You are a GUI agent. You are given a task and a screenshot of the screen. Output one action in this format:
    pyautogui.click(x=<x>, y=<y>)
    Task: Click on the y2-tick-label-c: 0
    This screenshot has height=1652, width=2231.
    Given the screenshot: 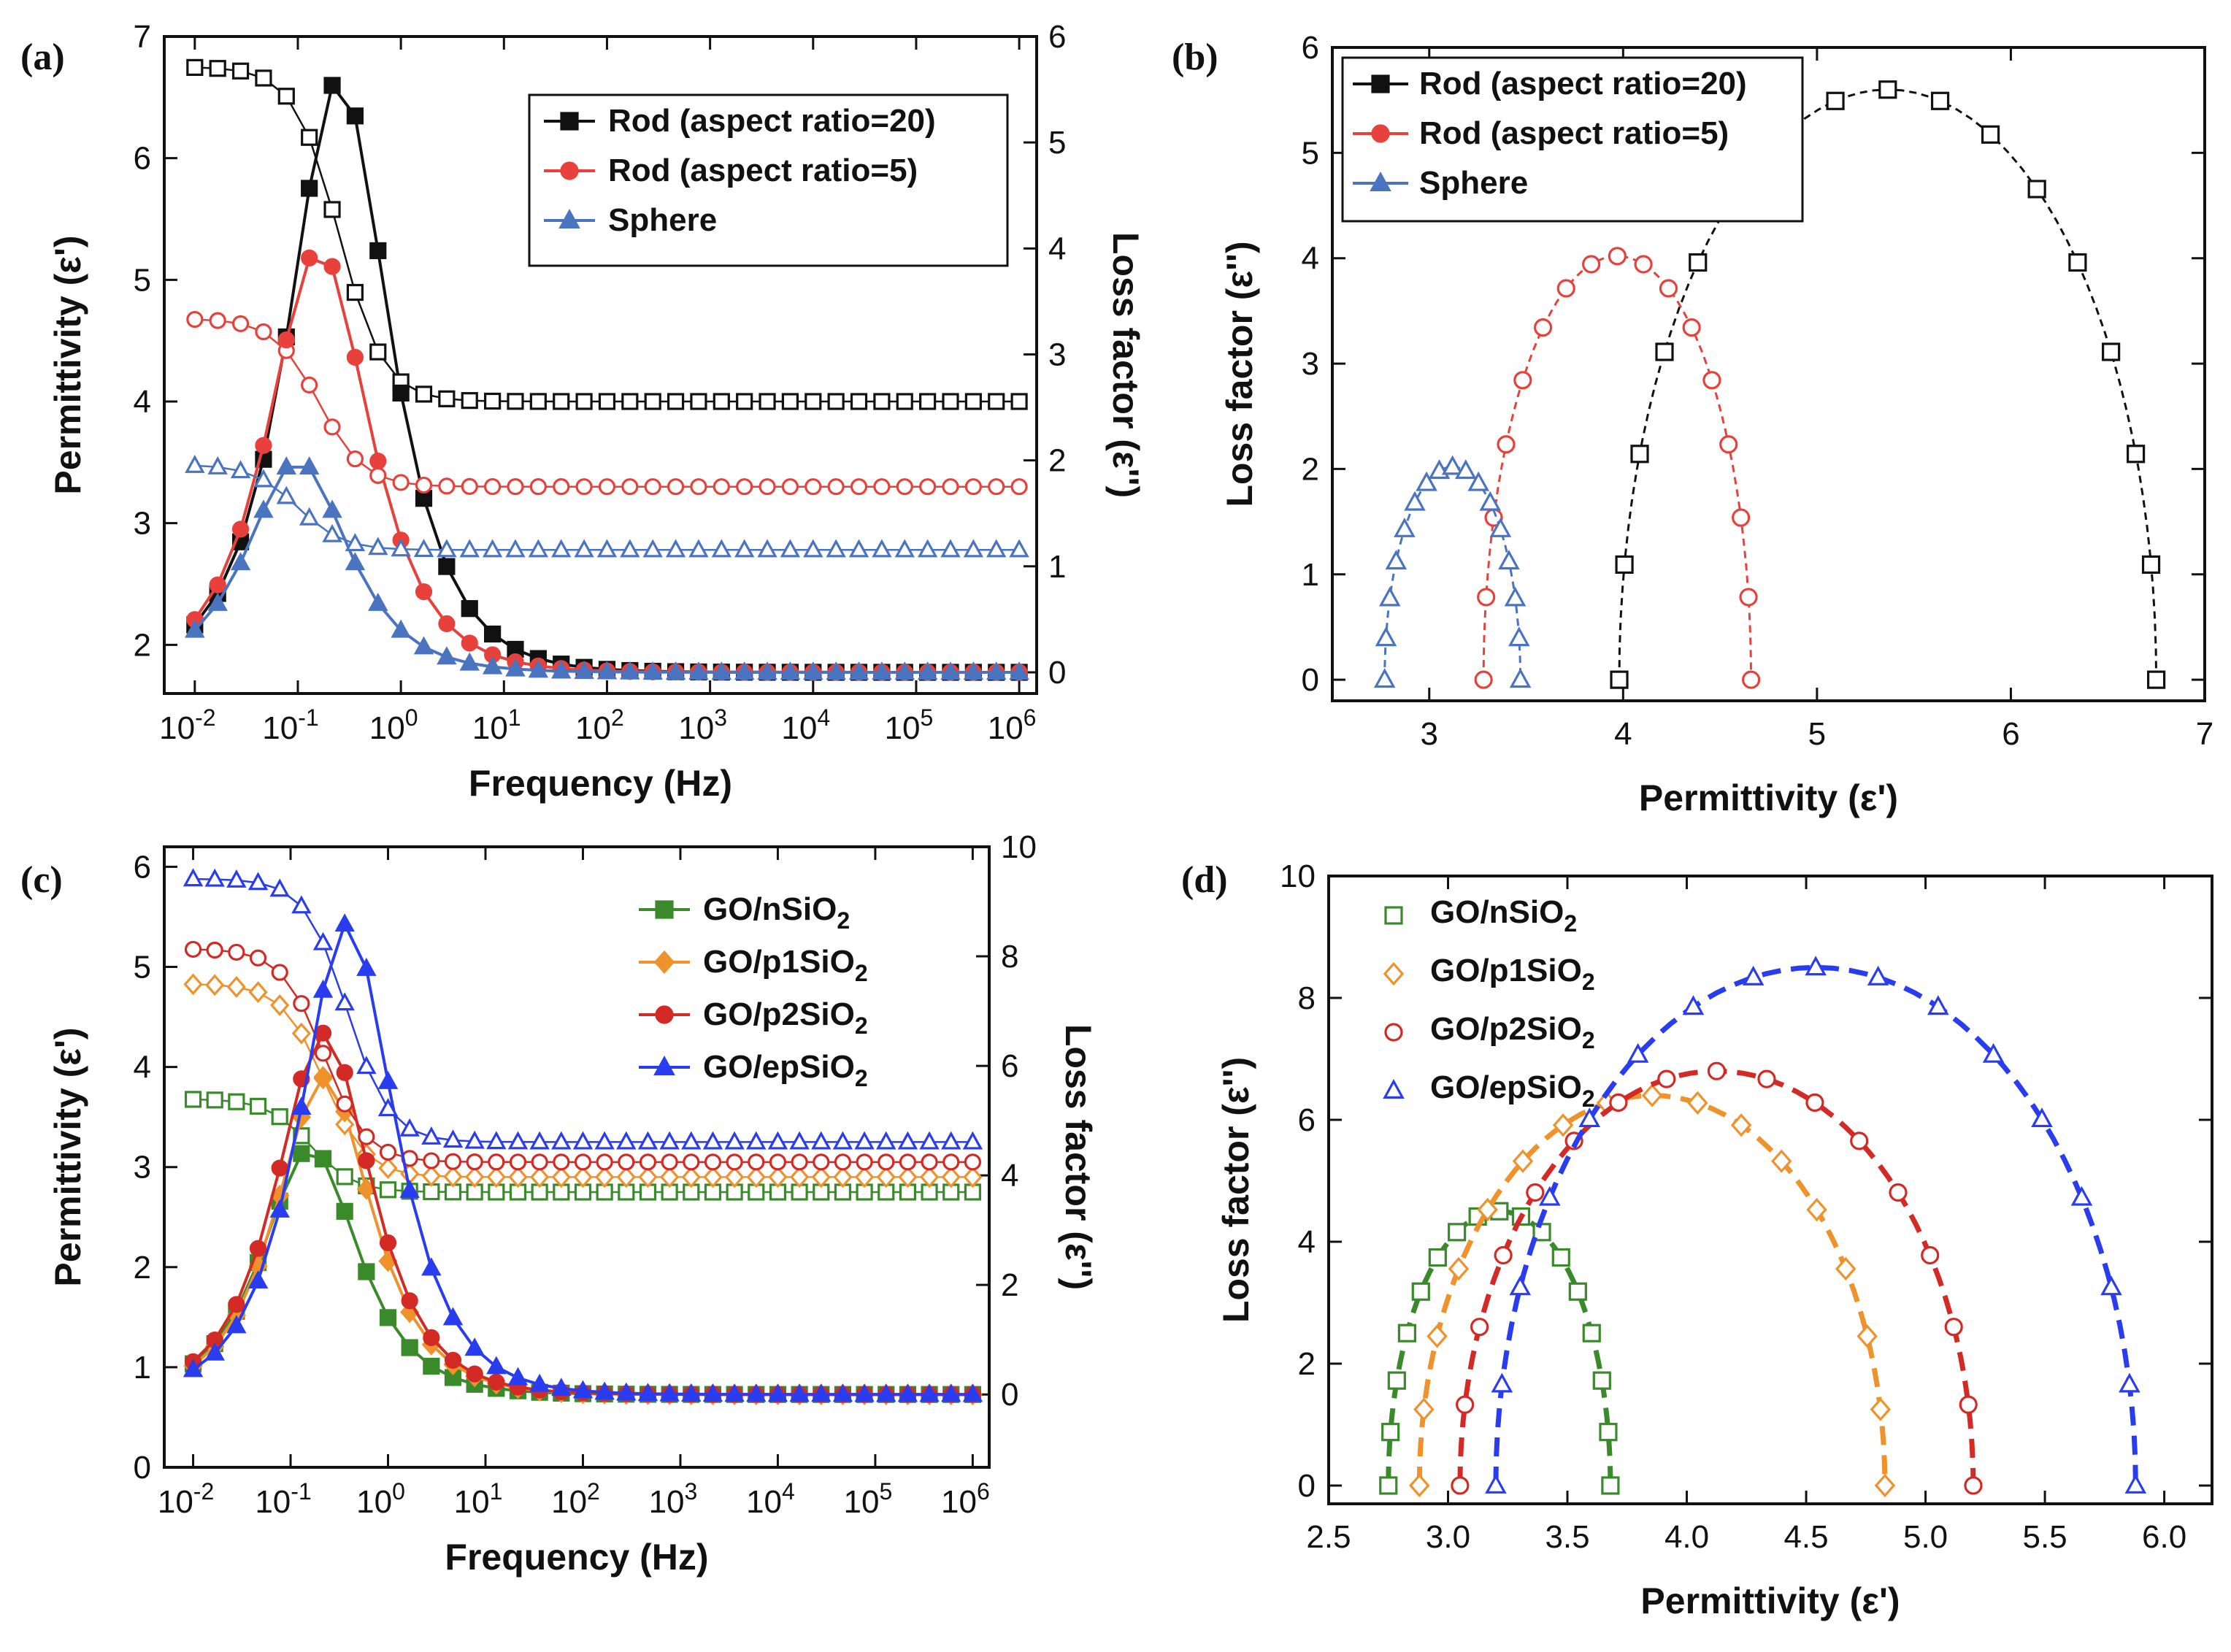 What is the action you would take?
    pyautogui.click(x=1009, y=1395)
    